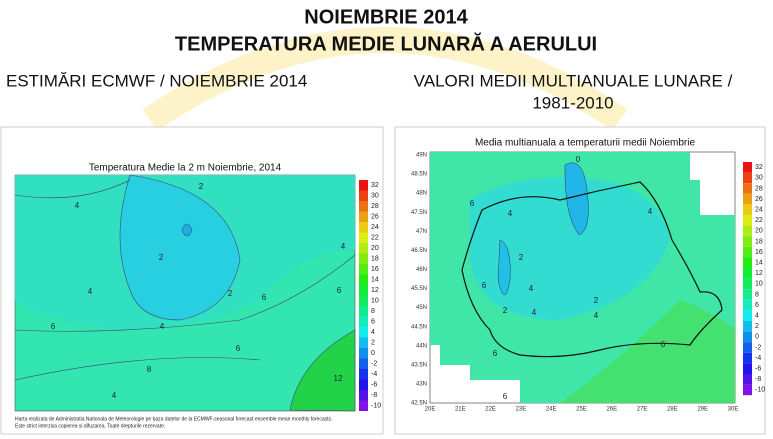 The width and height of the screenshot is (773, 439). Describe the element at coordinates (374, 364) in the screenshot. I see `colorbar-label: -2` at that location.